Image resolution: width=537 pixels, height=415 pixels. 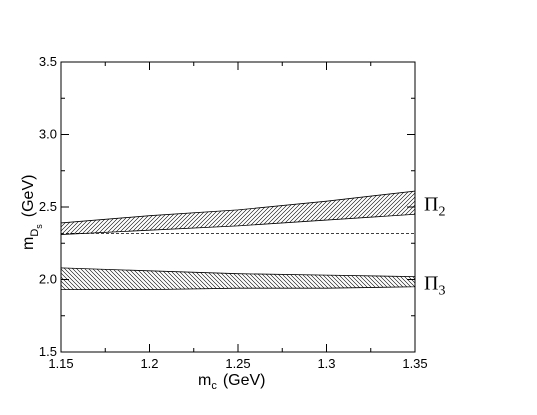 I want to click on y-tick-label: 3.0, so click(x=48, y=134).